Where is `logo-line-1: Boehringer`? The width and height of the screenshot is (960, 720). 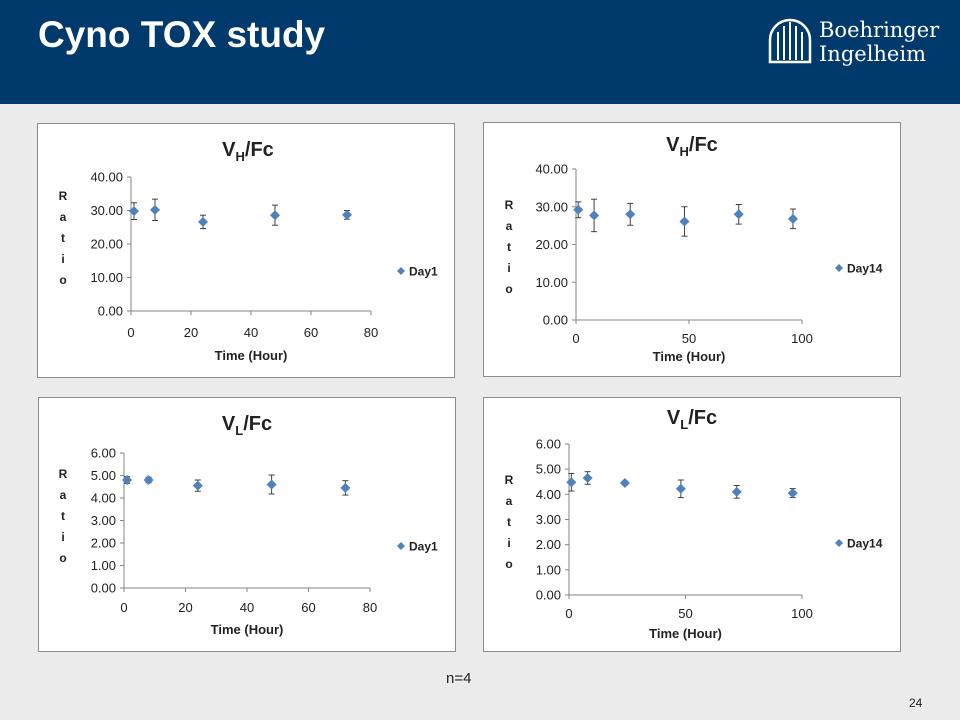 logo-line-1: Boehringer is located at coordinates (879, 30).